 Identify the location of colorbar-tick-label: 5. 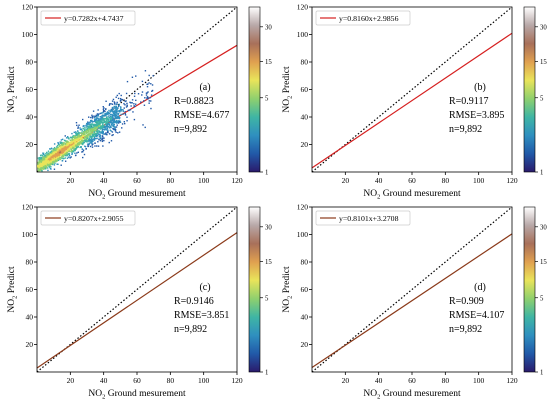
(542, 98).